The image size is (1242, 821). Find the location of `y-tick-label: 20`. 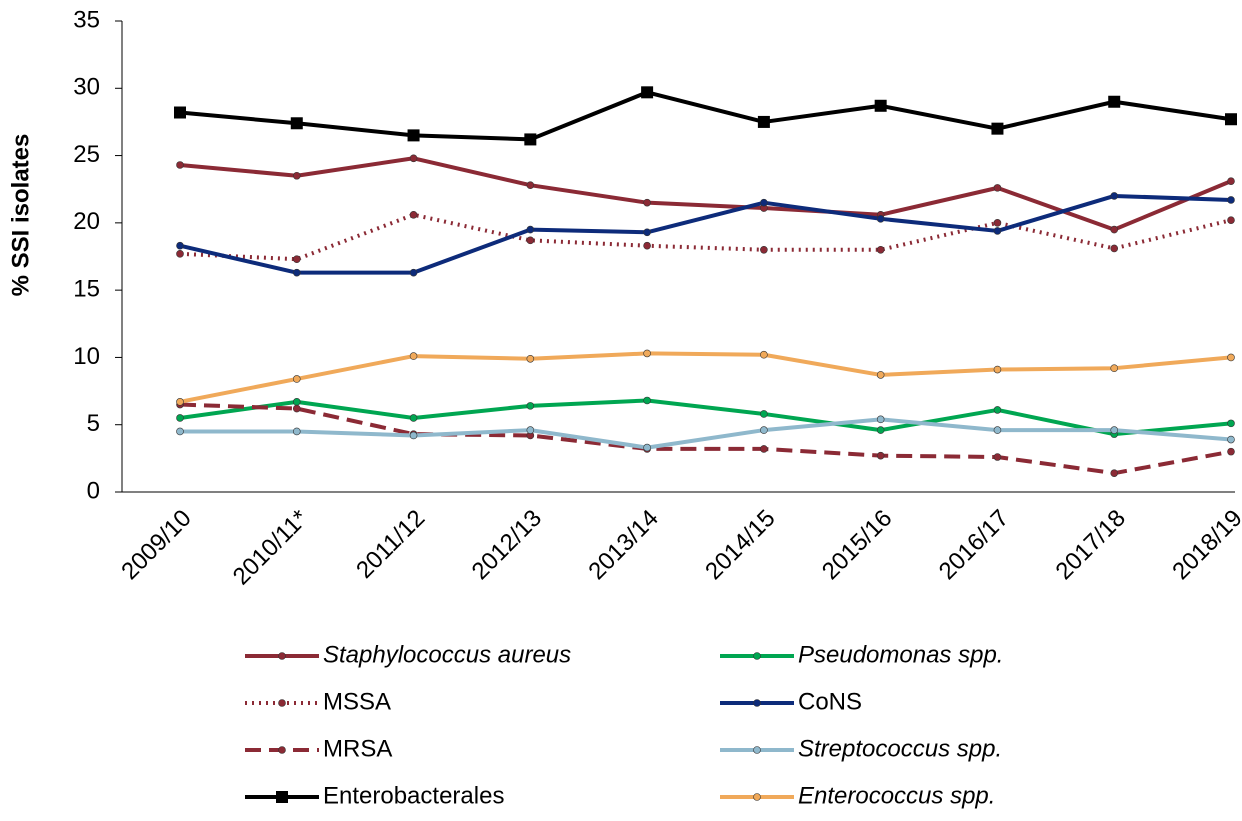

y-tick-label: 20 is located at coordinates (86, 221).